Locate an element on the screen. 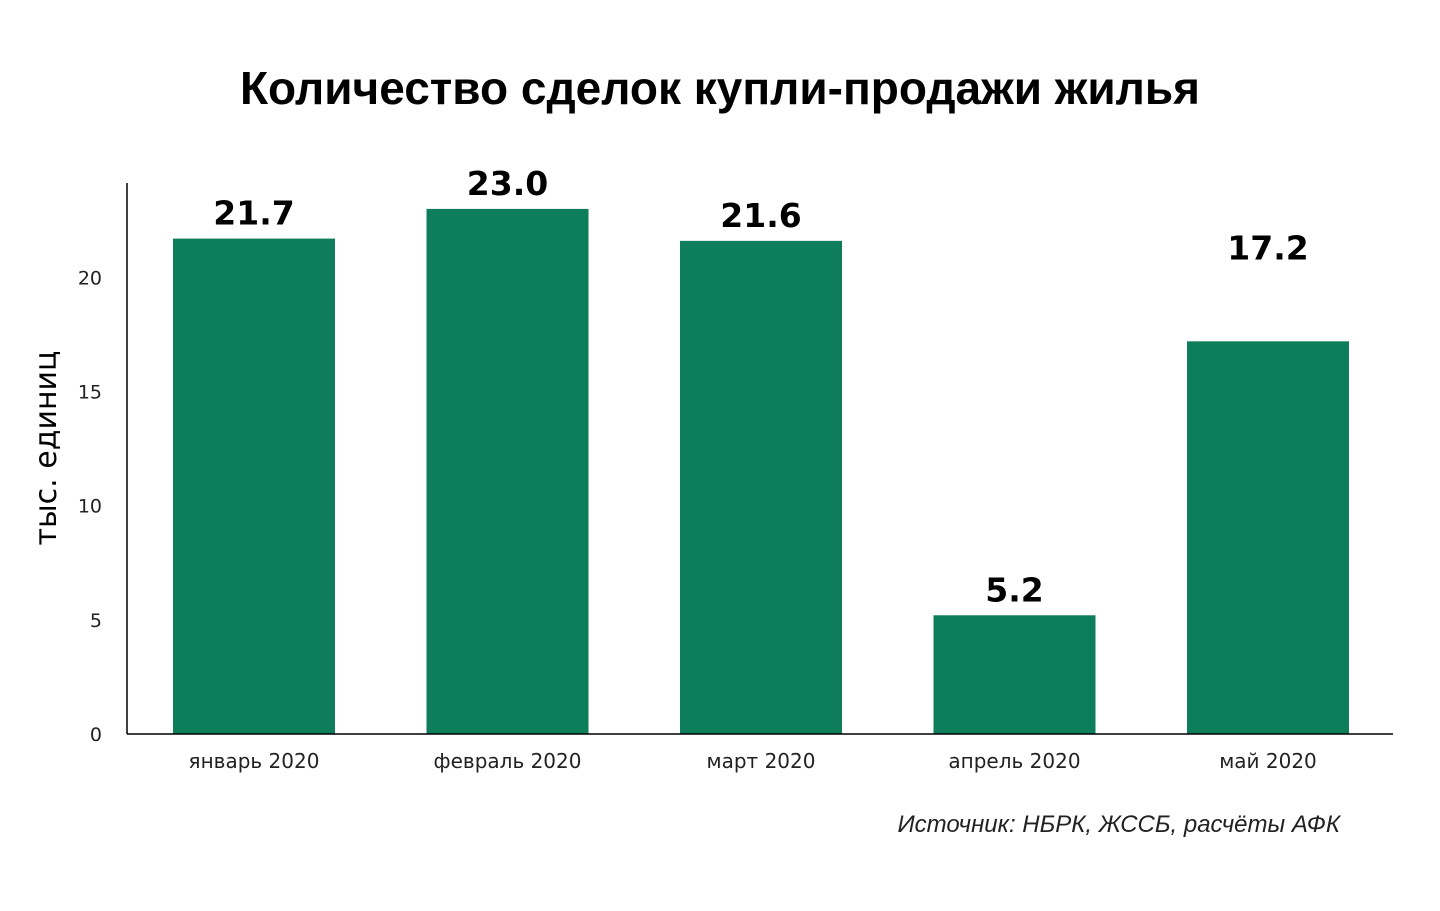 The image size is (1440, 911). y-axis-ticks: 0 5 10 15 20 is located at coordinates (90, 506).